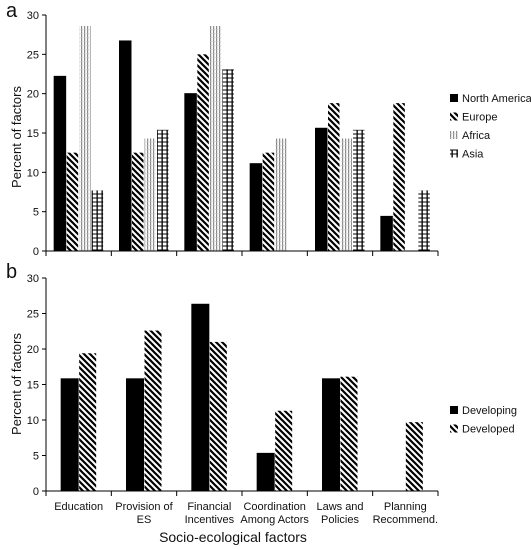 The width and height of the screenshot is (531, 550). I want to click on y-ticks-a: 0 5 10 15 20 25 30, so click(36, 134).